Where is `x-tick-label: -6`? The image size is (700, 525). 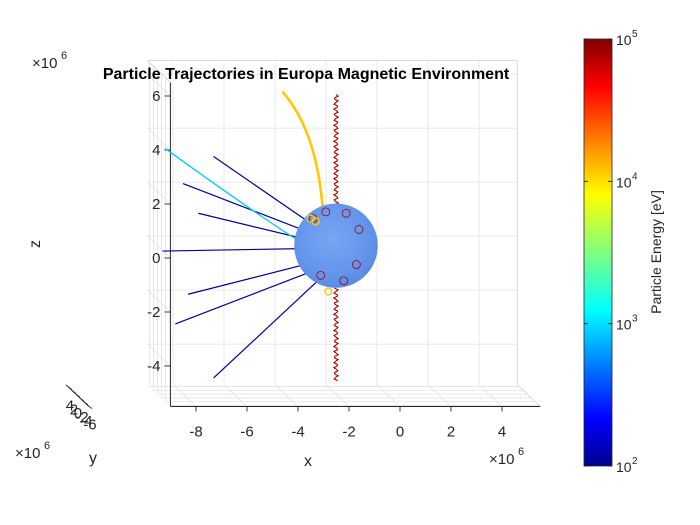
x-tick-label: -6 is located at coordinates (246, 432).